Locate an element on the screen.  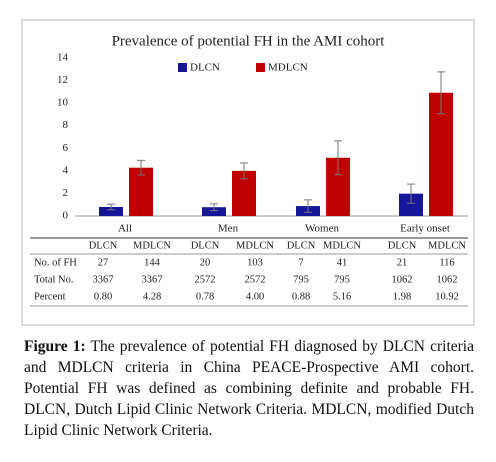
table-cell: 0.88 is located at coordinates (301, 296).